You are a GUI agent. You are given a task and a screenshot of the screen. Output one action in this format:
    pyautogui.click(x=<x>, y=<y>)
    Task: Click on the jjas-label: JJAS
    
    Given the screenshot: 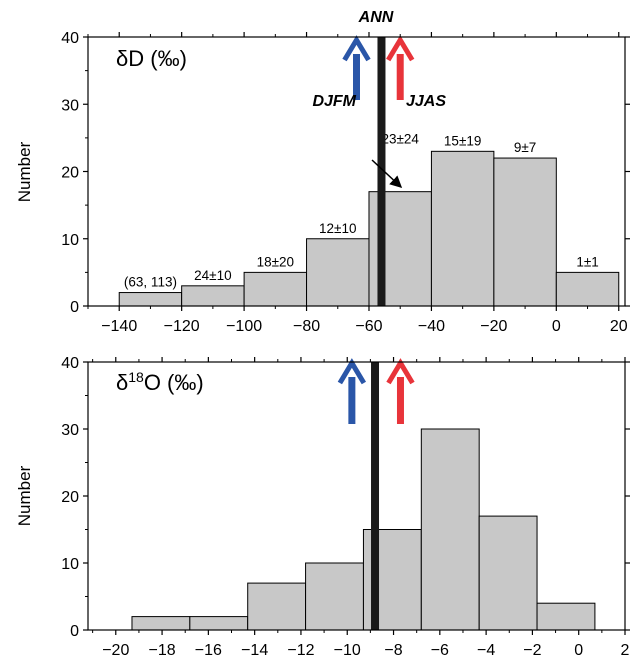 What is the action you would take?
    pyautogui.click(x=426, y=101)
    